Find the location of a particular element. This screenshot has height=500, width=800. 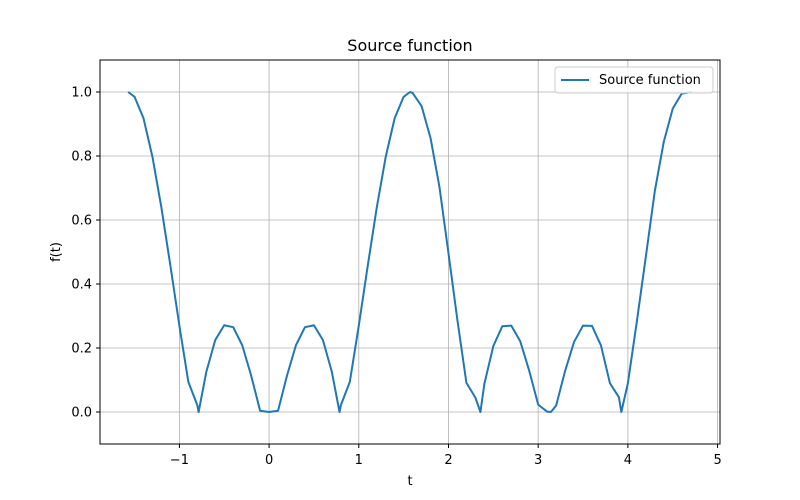

y-tick-label: 0.6 is located at coordinates (81, 221).